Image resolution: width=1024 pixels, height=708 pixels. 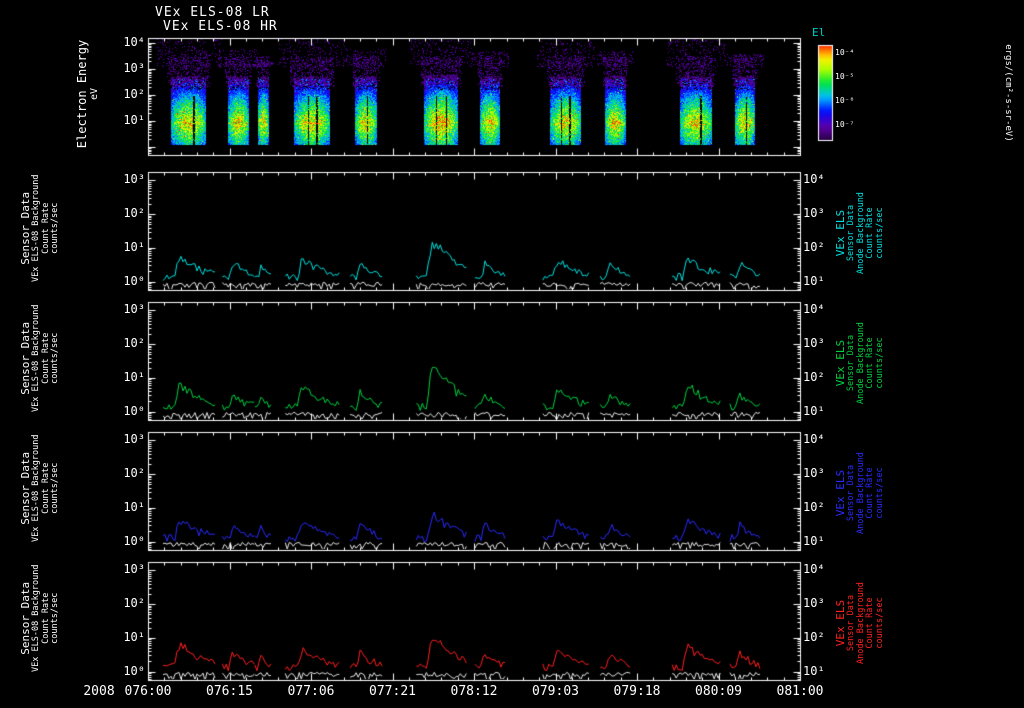 I want to click on x-tick-label: 079:03, so click(x=555, y=691).